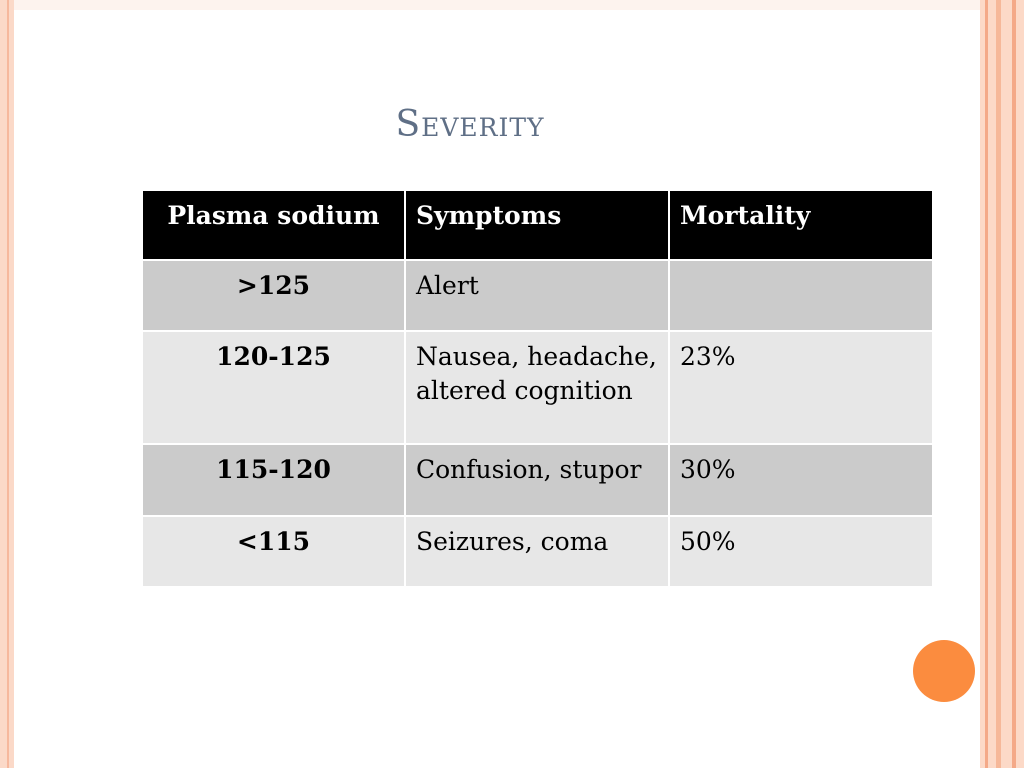 Image resolution: width=1024 pixels, height=768 pixels. I want to click on header-symptoms: Symptoms, so click(537, 225).